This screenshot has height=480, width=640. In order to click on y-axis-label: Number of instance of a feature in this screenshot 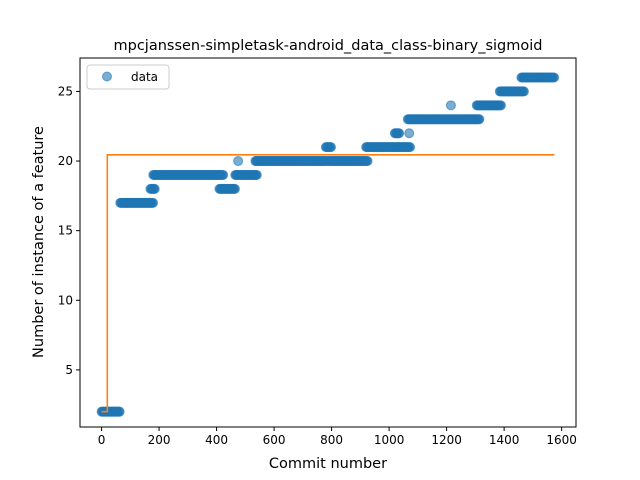, I will do `click(39, 242)`.